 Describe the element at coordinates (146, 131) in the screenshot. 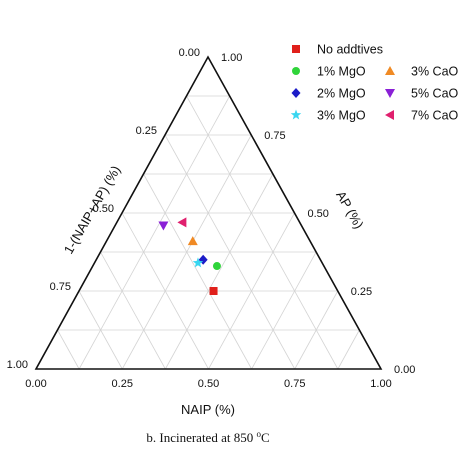

I see `left-tick-label: 0.25` at that location.